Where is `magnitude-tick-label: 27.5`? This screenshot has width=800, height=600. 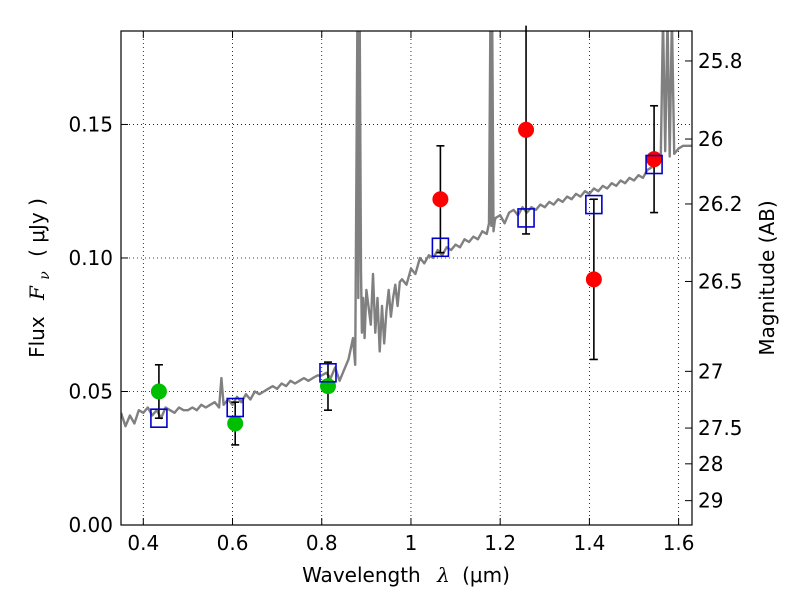 magnitude-tick-label: 27.5 is located at coordinates (720, 428).